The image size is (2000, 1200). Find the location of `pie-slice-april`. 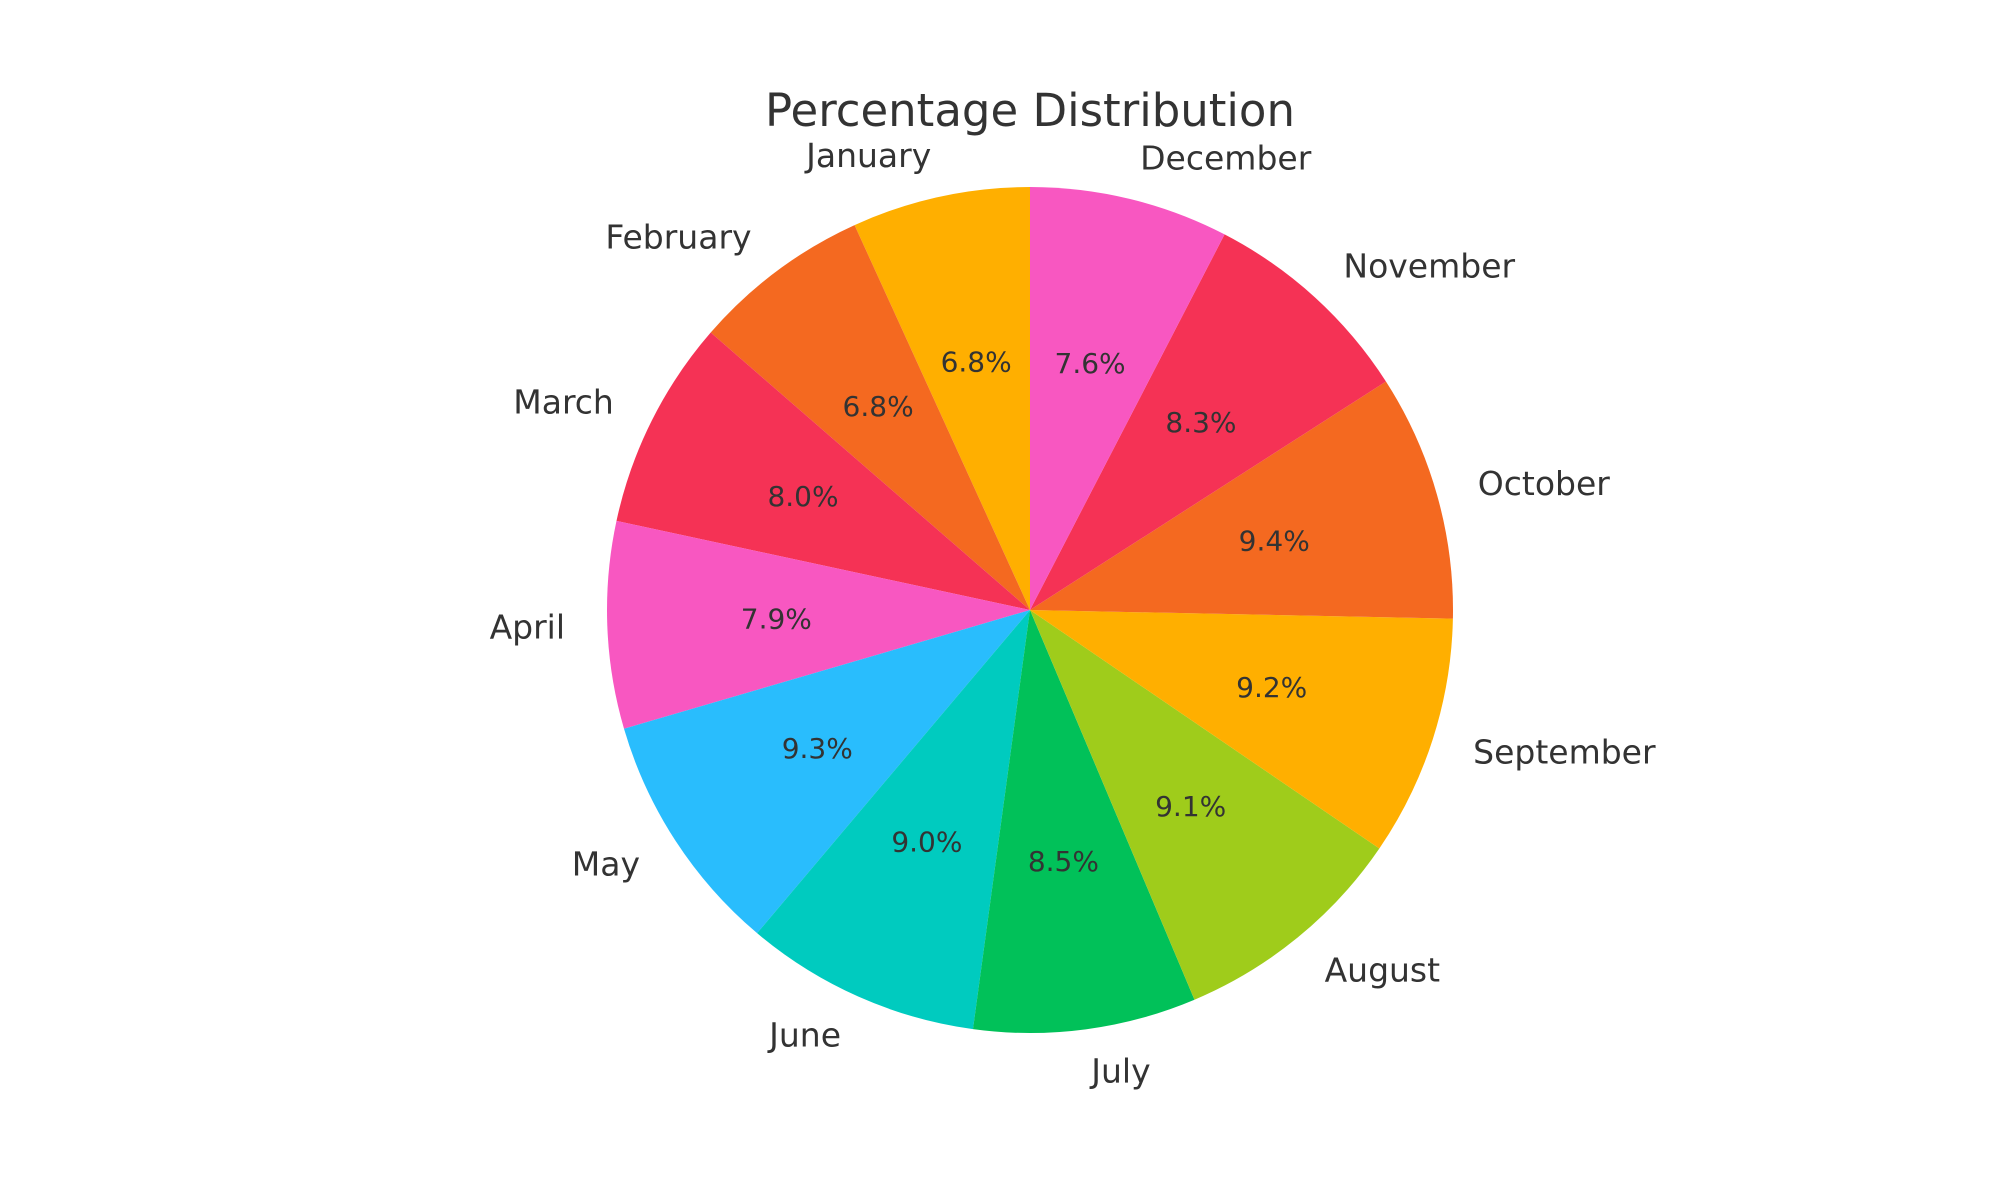

pie-slice-april is located at coordinates (818, 624).